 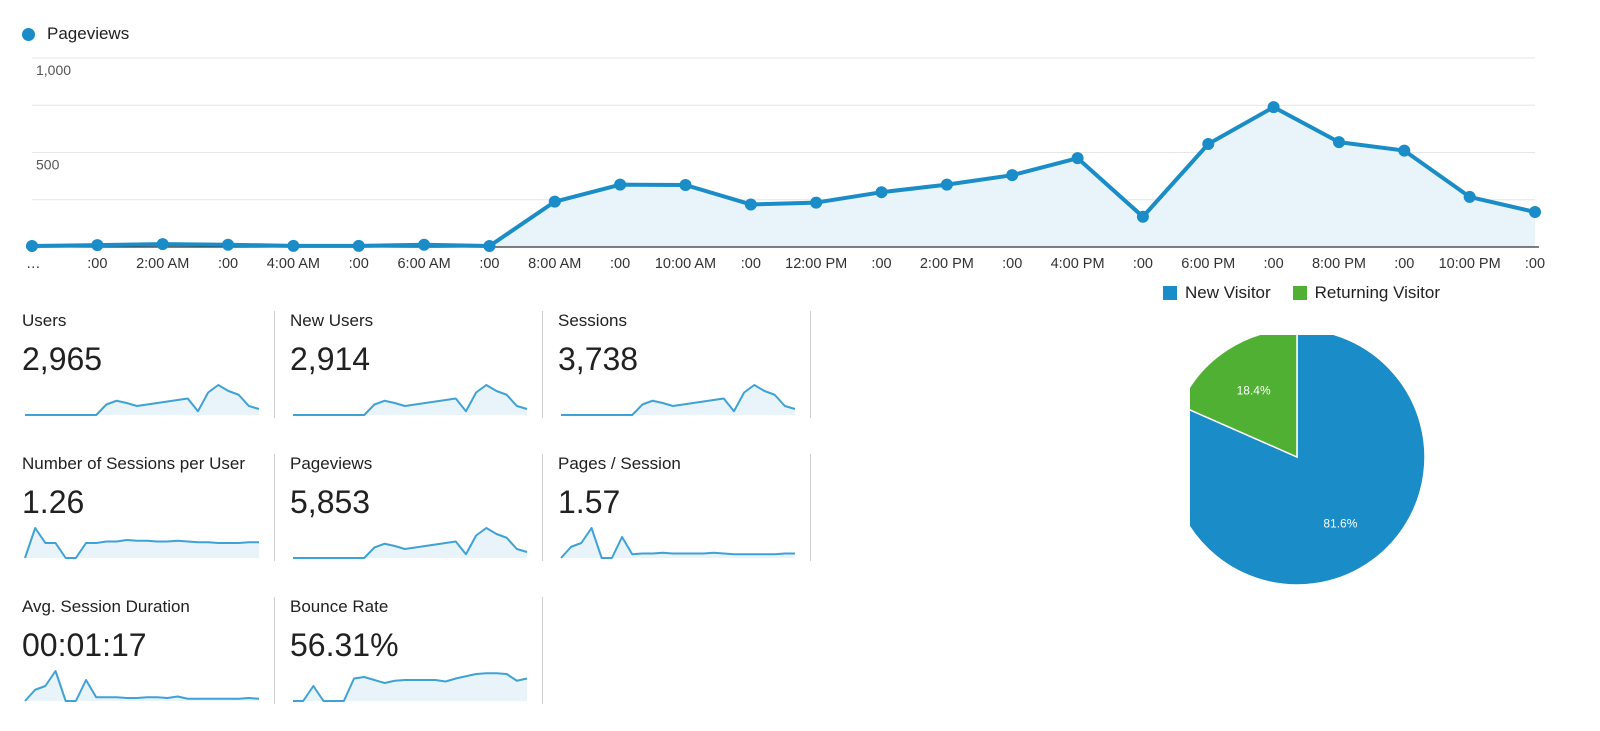 I want to click on metric-new-users-value: 2,914, so click(x=330, y=359).